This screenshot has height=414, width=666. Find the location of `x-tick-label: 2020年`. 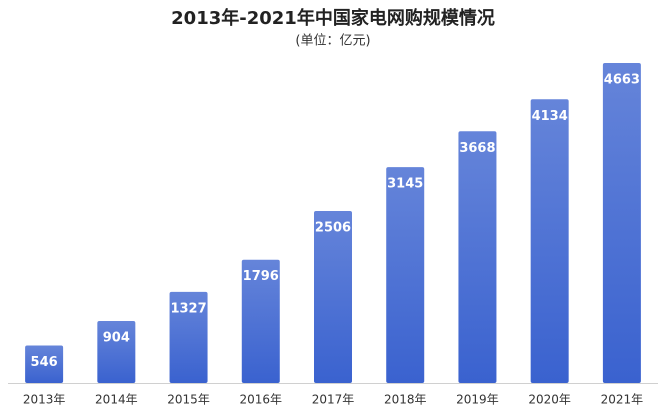

x-tick-label: 2020年 is located at coordinates (549, 400).